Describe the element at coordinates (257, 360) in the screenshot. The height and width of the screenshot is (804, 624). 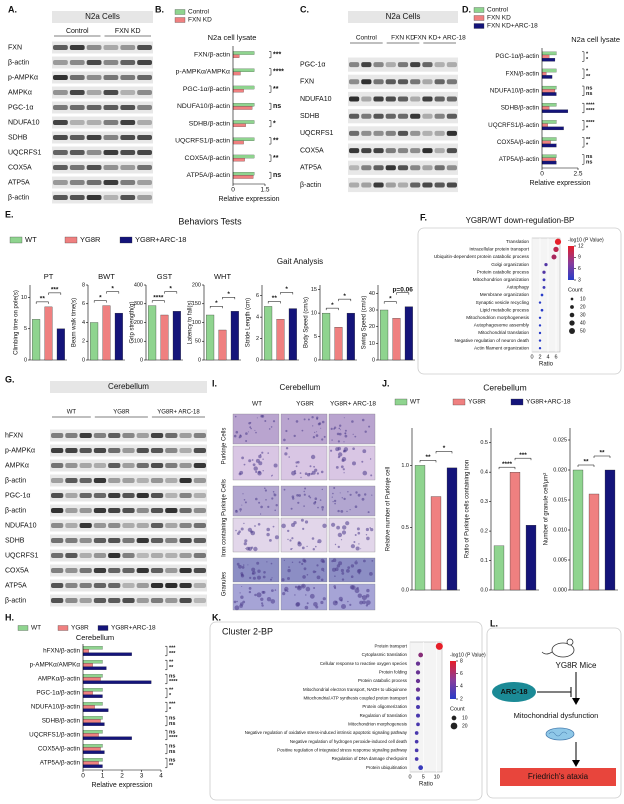
I see `y-tick-label: 0` at that location.